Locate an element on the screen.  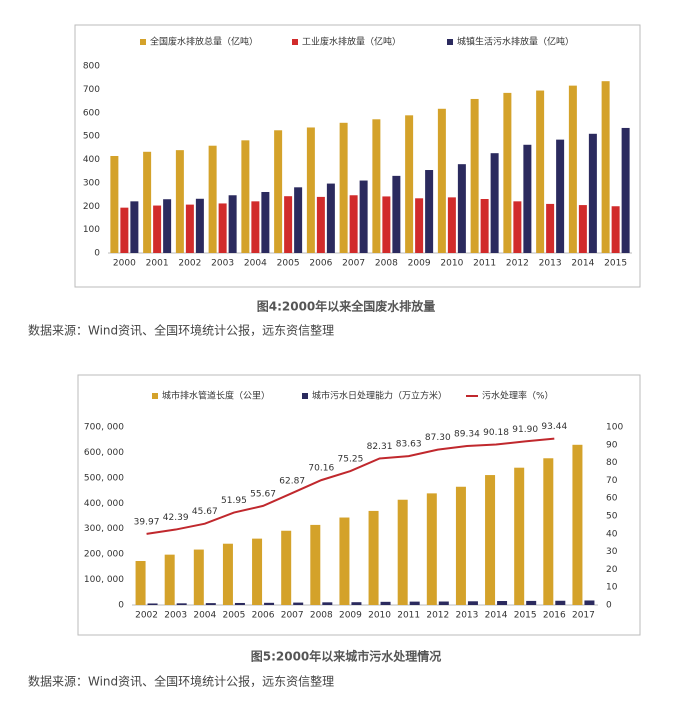
x-tick-label: 2000 is located at coordinates (124, 264).